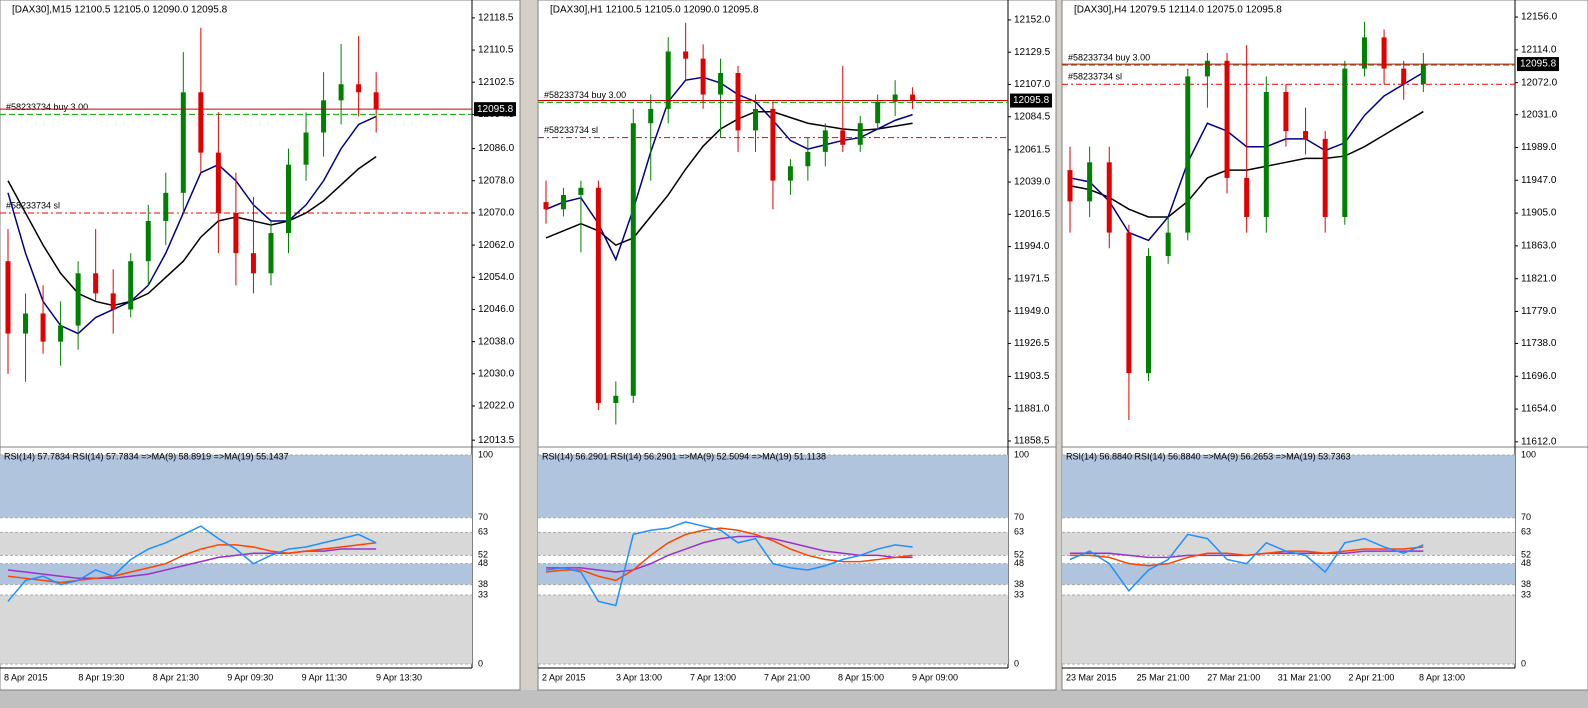 This screenshot has height=708, width=1588. I want to click on y-tick-label: 11881.0, so click(1032, 408).